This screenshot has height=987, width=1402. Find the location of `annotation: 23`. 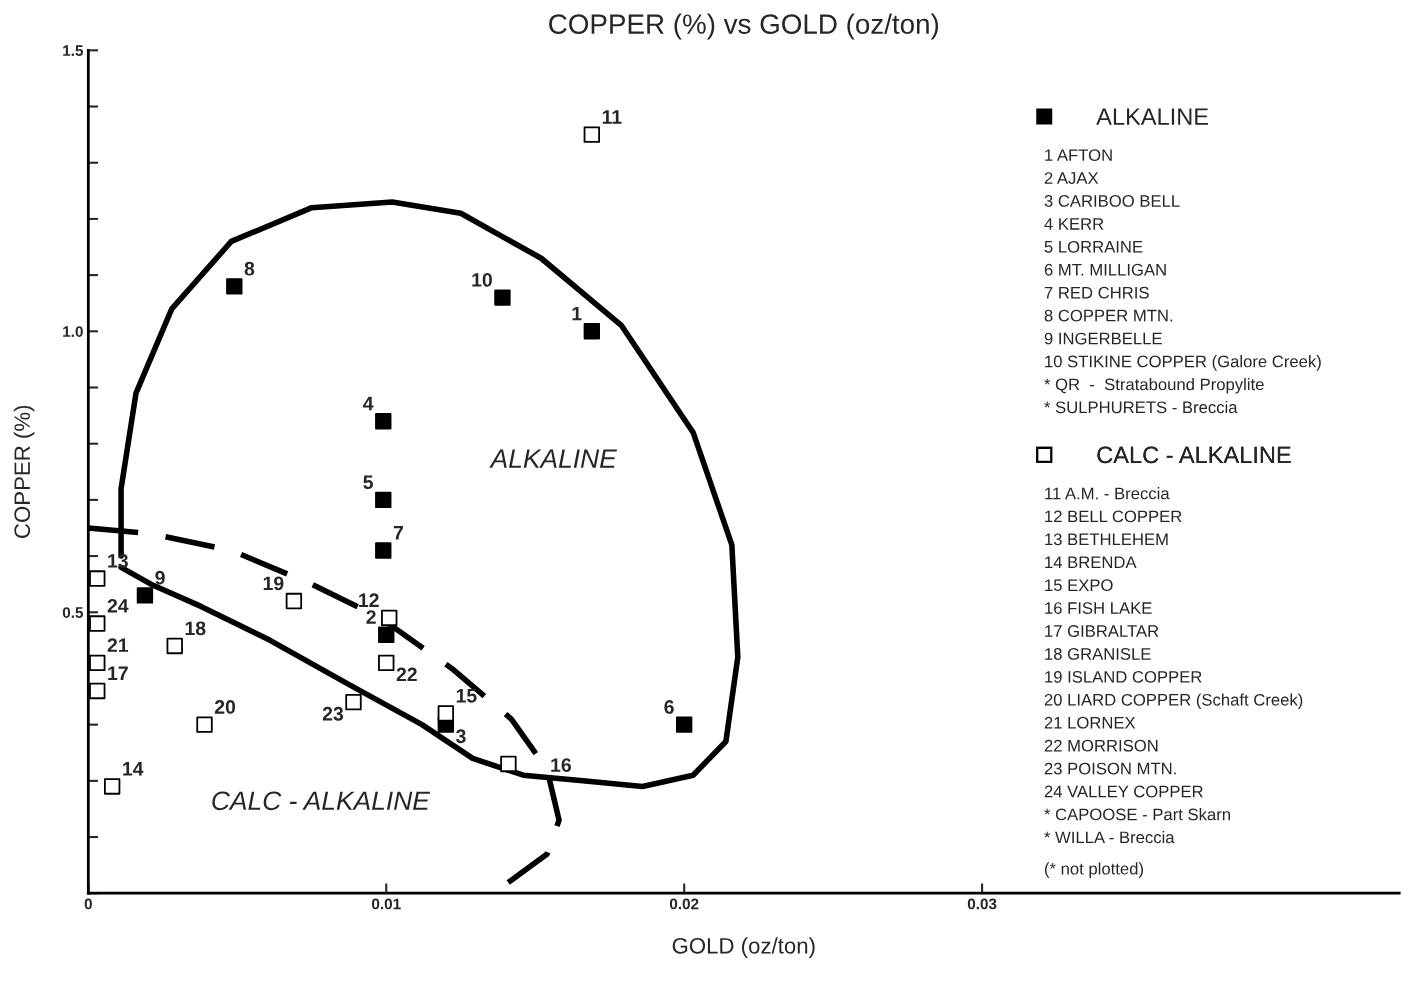

annotation: 23 is located at coordinates (333, 713).